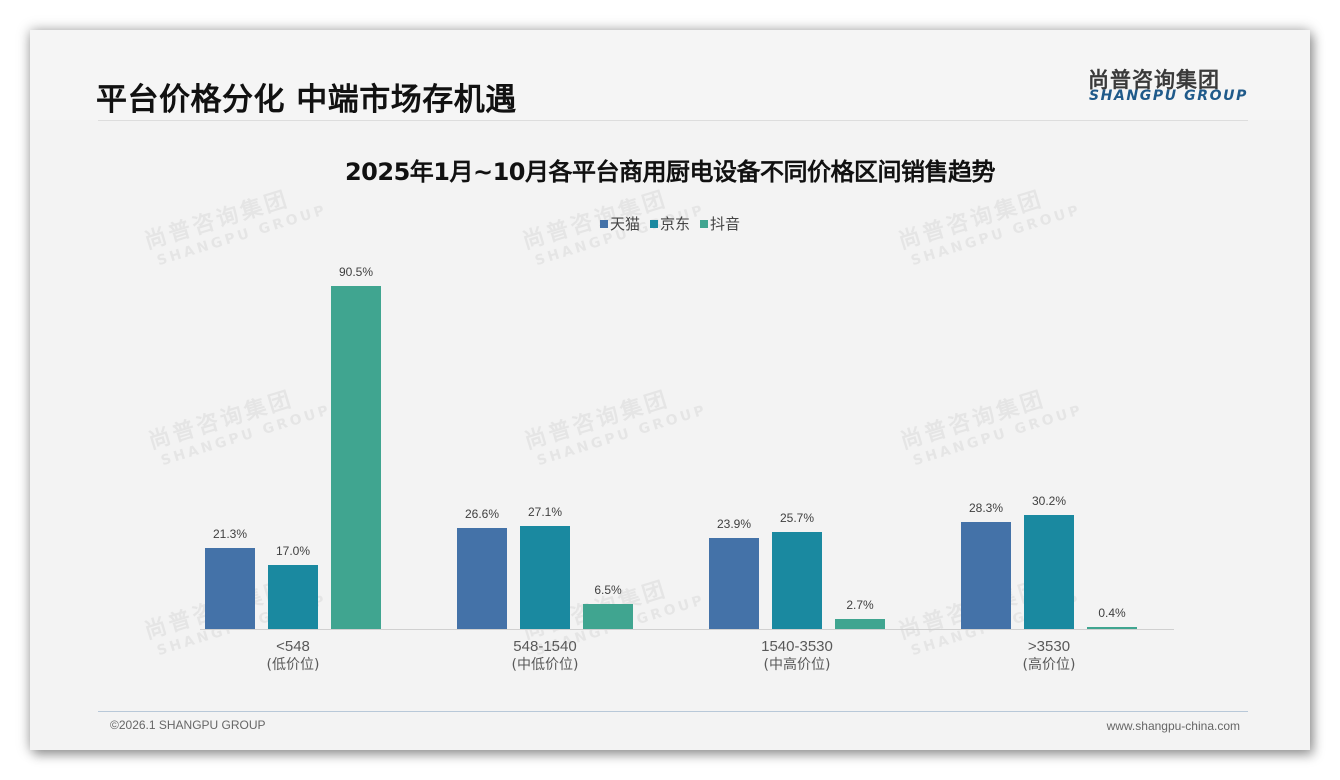 Image resolution: width=1340 pixels, height=780 pixels. I want to click on legend-item-douyin: 抖音, so click(720, 223).